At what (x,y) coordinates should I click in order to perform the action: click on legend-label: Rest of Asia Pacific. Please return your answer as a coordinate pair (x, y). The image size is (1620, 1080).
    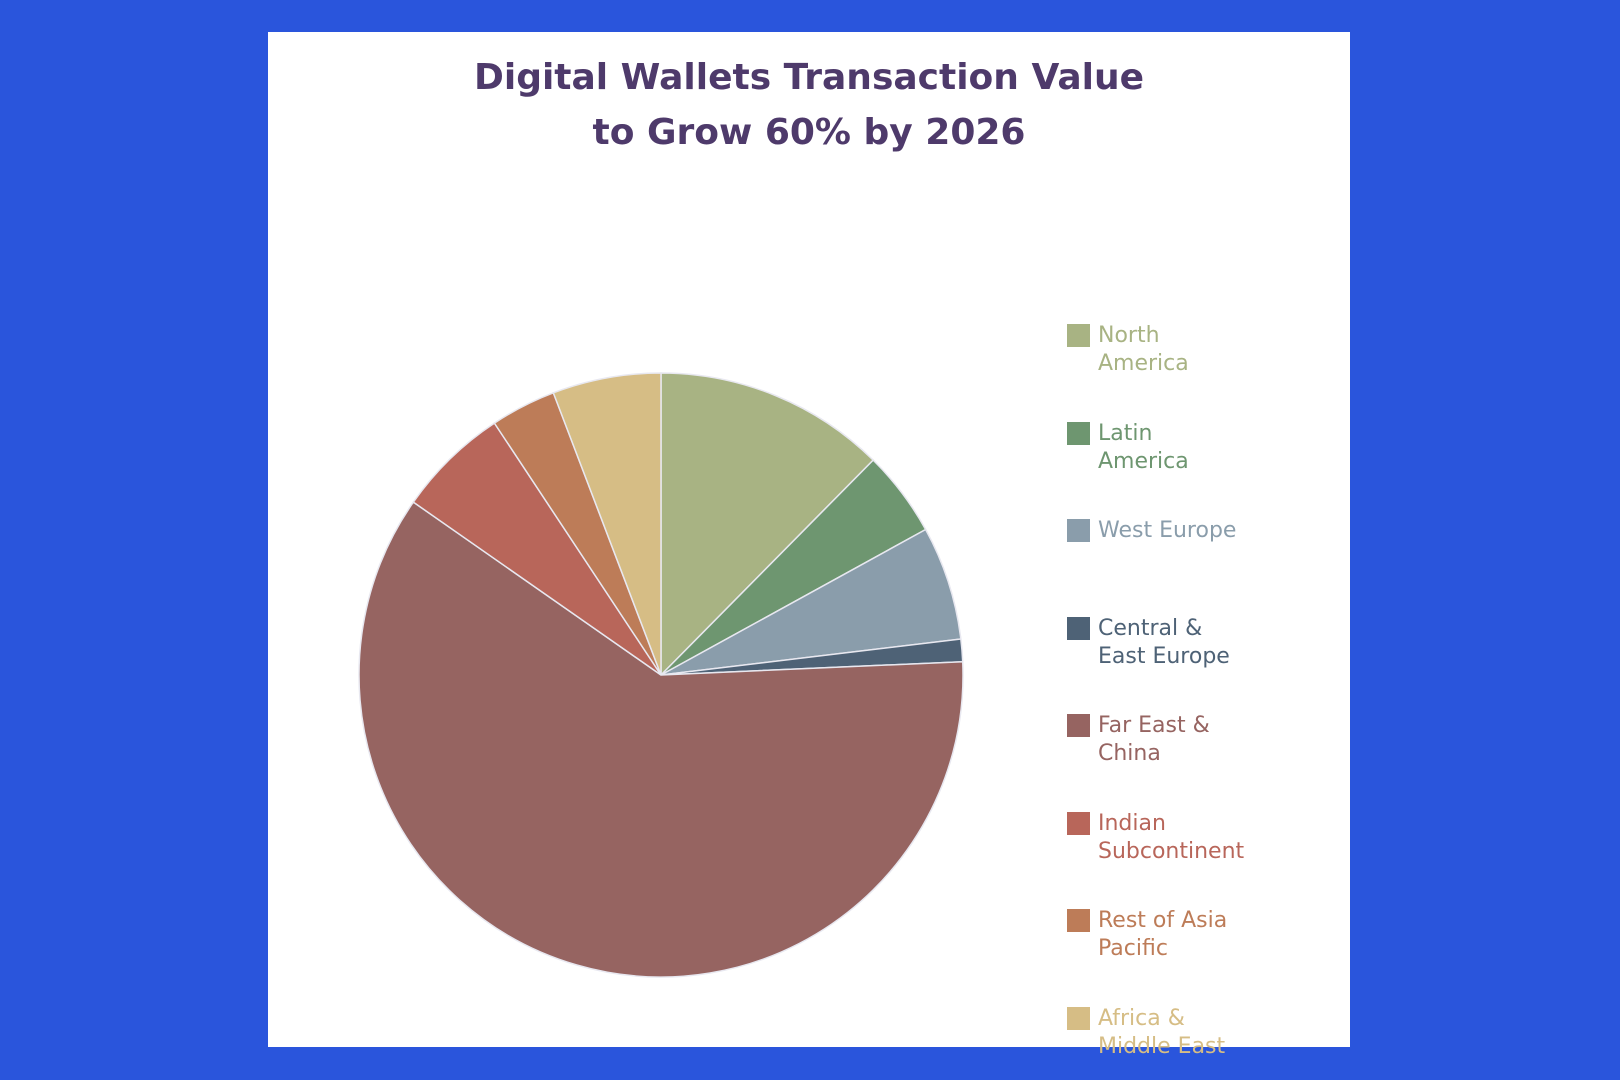
    Looking at the image, I should click on (1163, 934).